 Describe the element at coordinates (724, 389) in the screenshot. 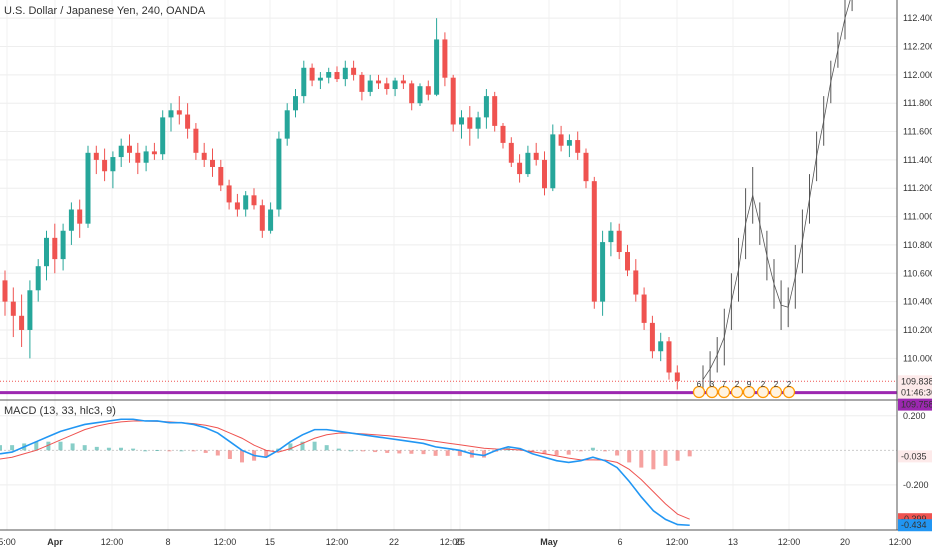

I see `event-marker: 7` at that location.